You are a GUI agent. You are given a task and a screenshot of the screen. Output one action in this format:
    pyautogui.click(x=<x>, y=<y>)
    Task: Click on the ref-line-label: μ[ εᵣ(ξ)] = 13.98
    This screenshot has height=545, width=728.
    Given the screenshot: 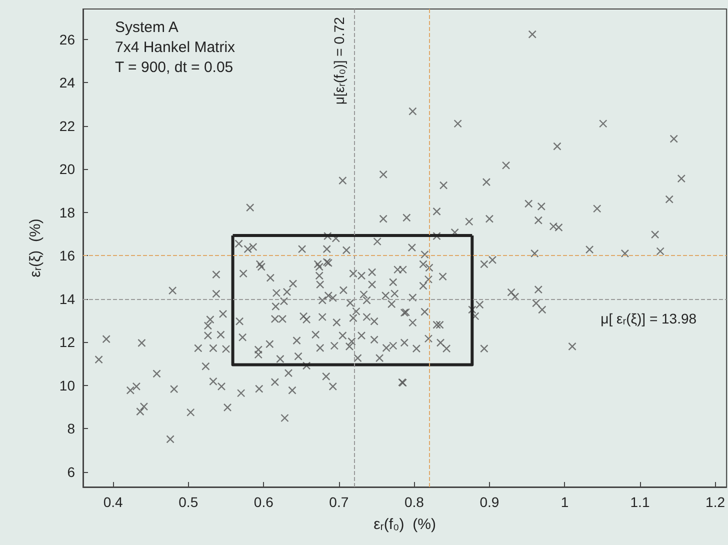 What is the action you would take?
    pyautogui.click(x=648, y=318)
    